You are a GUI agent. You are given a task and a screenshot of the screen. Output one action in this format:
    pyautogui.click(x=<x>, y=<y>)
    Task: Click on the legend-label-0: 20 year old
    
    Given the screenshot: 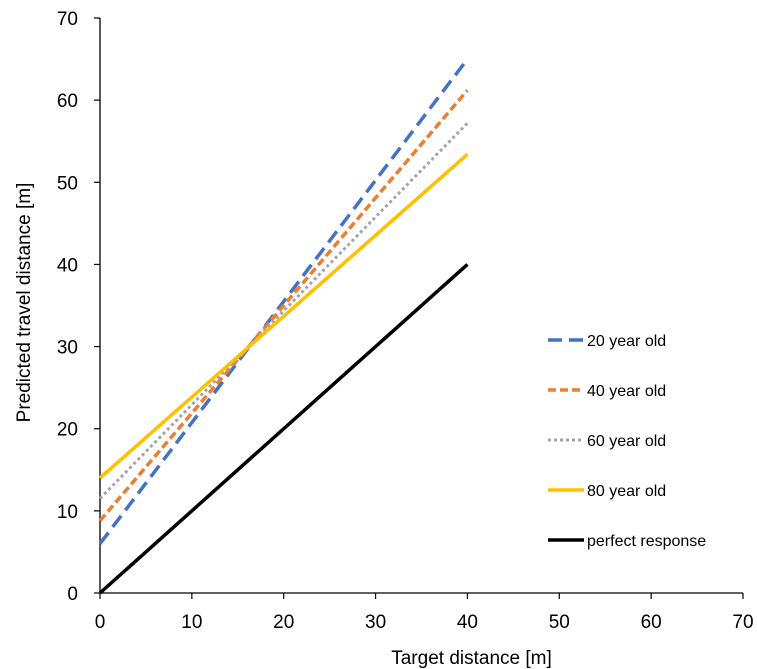 What is the action you would take?
    pyautogui.click(x=626, y=341)
    